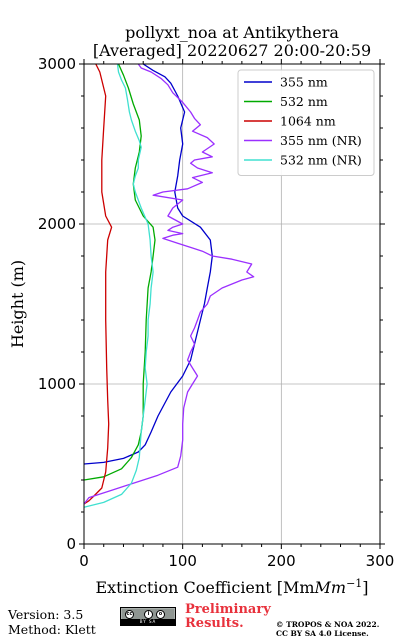  What do you see at coordinates (57, 224) in the screenshot?
I see `y-tick-label: 2000` at bounding box center [57, 224].